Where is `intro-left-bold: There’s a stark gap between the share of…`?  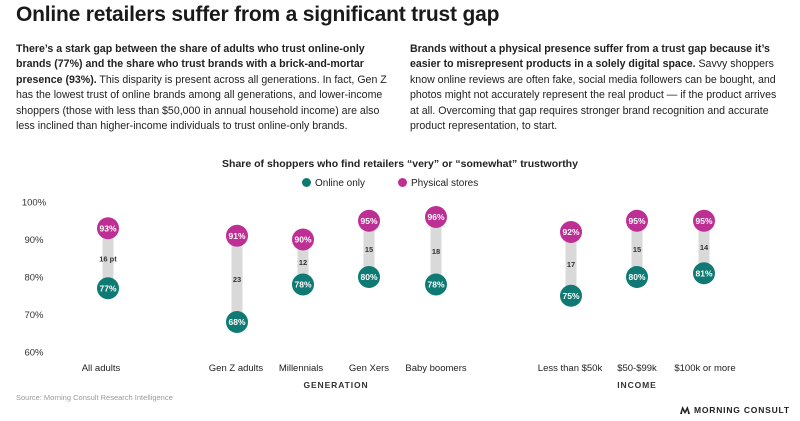 intro-left-bold: There’s a stark gap between the share of… is located at coordinates (190, 64).